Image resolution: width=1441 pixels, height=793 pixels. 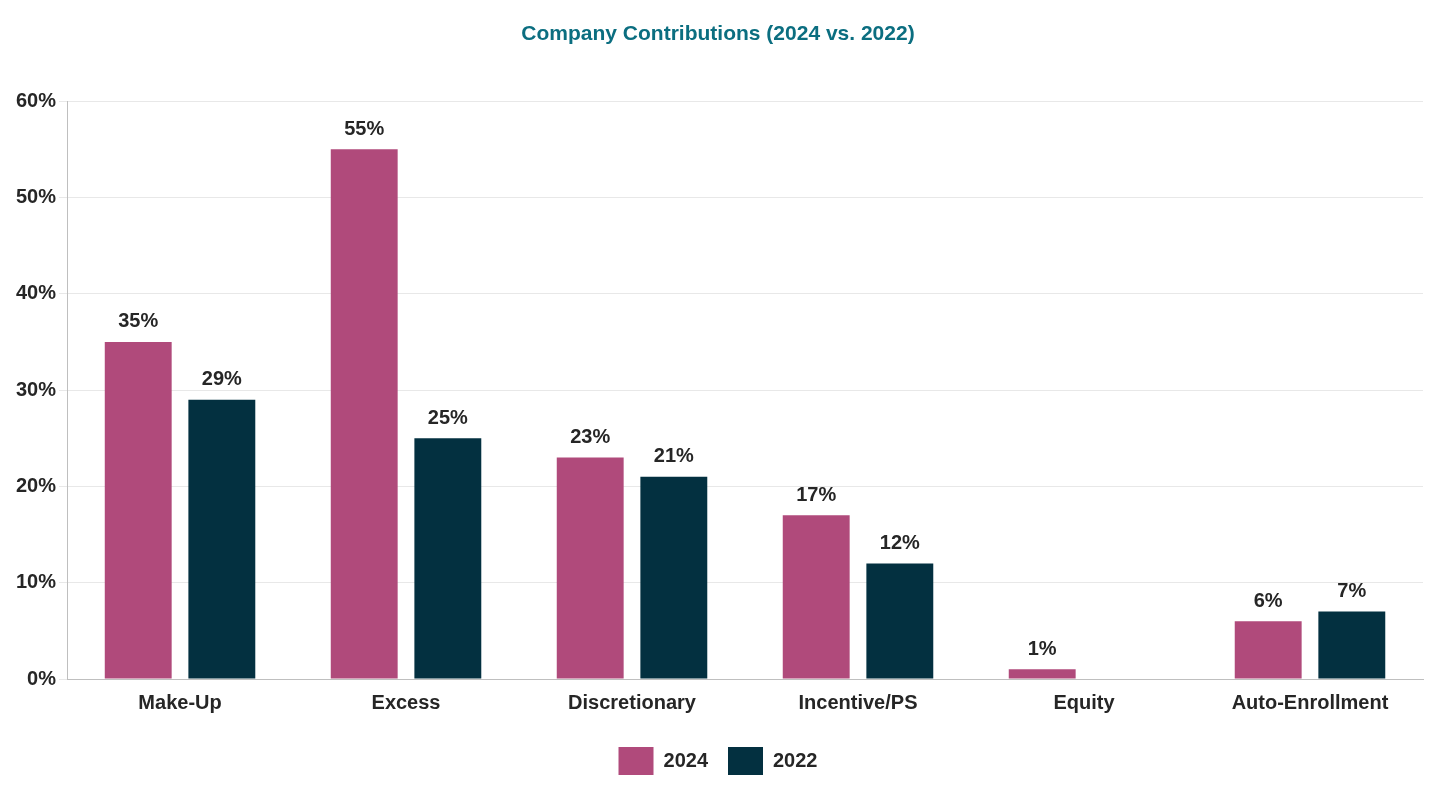 What do you see at coordinates (1352, 590) in the screenshot?
I see `data-label: 7%` at bounding box center [1352, 590].